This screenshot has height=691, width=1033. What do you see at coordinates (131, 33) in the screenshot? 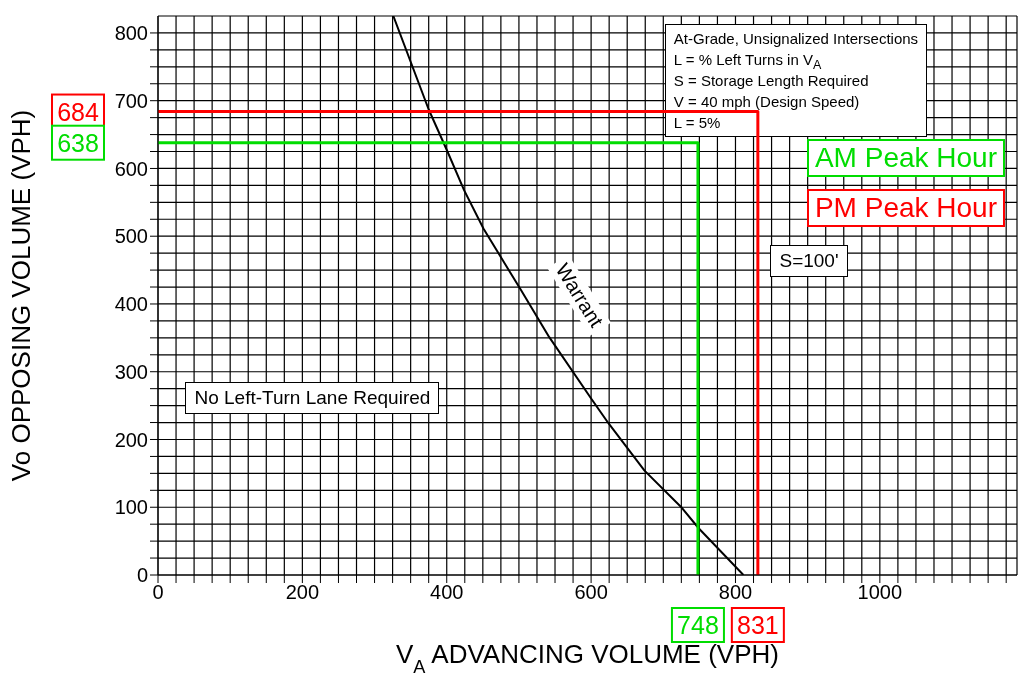
I see `y-tick-label: 800` at bounding box center [131, 33].